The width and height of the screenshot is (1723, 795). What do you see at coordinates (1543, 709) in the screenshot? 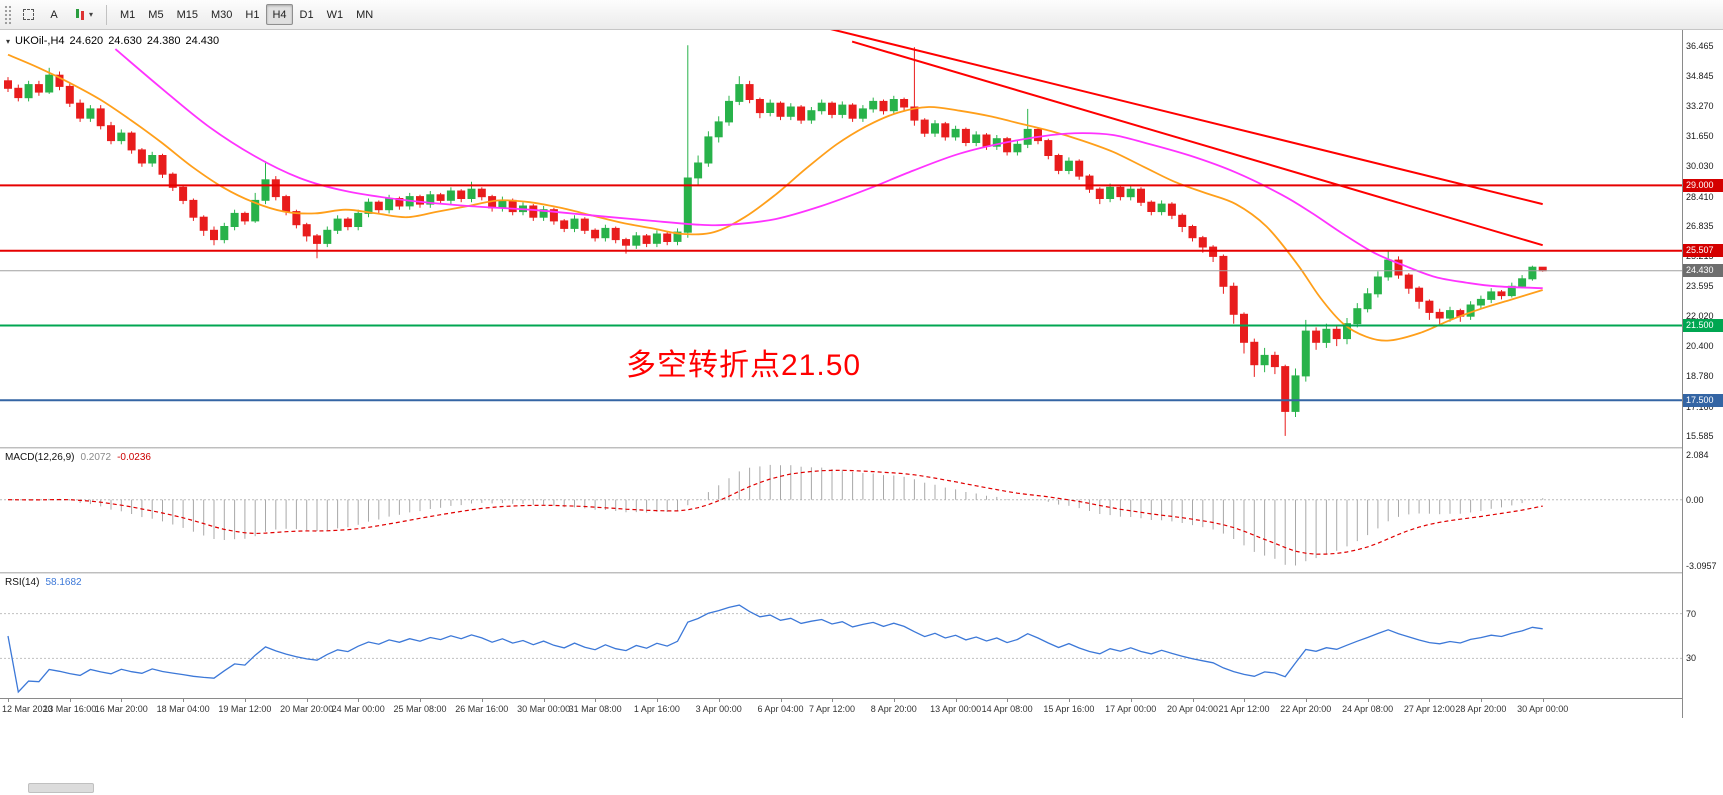
I see `time-axis-label: 30 Apr 00:00` at bounding box center [1543, 709].